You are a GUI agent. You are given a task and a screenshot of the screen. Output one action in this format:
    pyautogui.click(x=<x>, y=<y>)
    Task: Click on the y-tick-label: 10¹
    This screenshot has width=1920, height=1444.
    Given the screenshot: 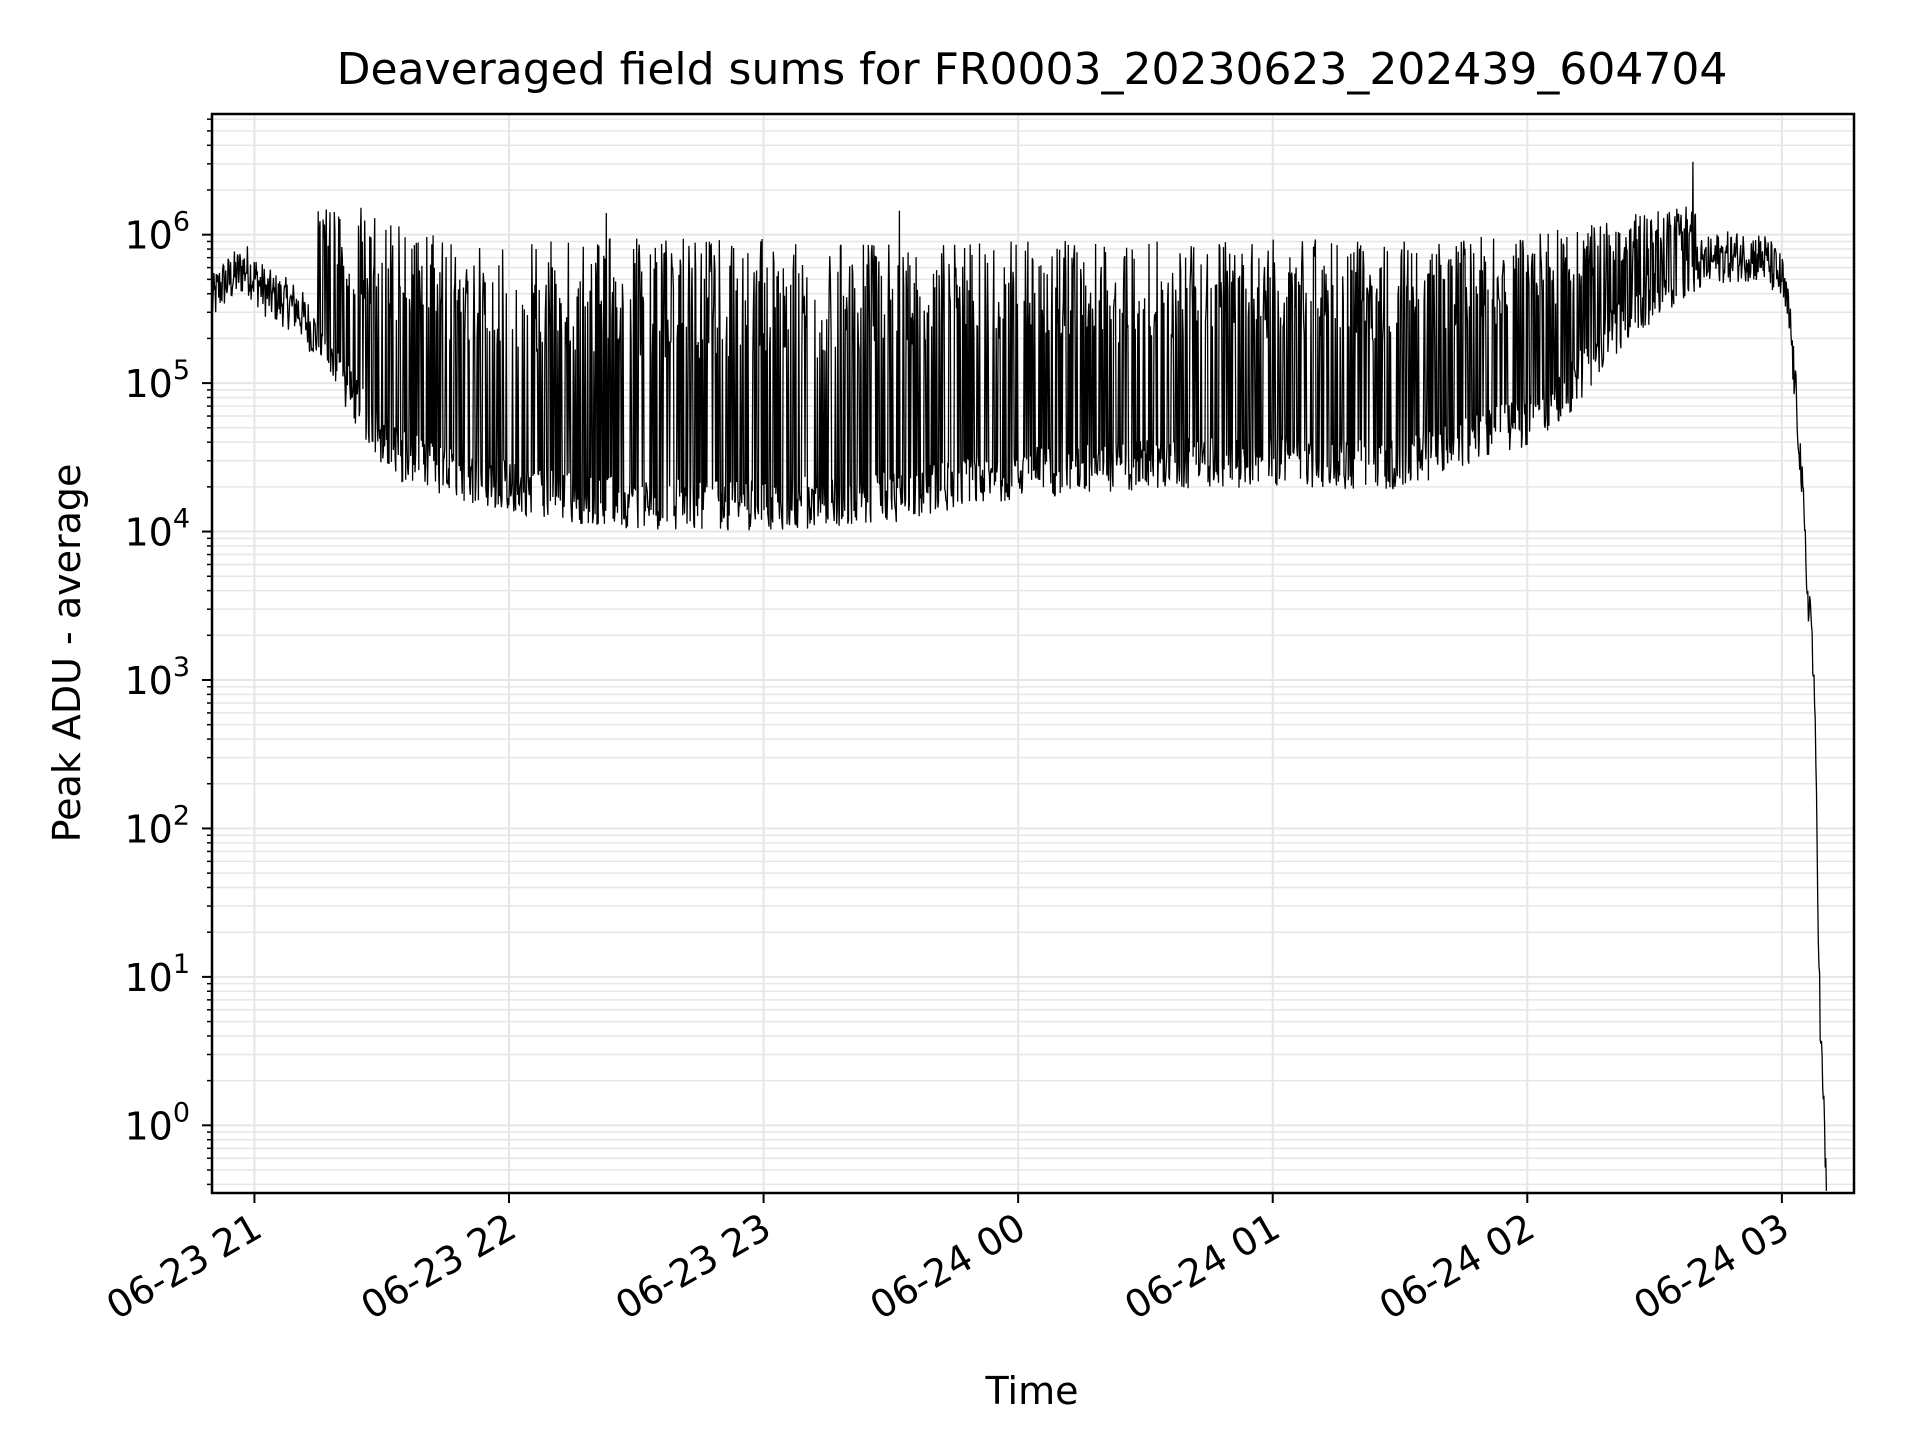 What is the action you would take?
    pyautogui.click(x=157, y=974)
    